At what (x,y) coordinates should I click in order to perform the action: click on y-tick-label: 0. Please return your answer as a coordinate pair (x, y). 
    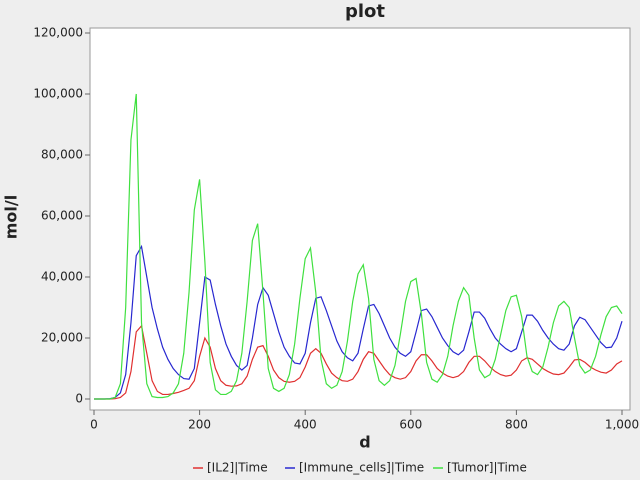
    Looking at the image, I should click on (79, 399).